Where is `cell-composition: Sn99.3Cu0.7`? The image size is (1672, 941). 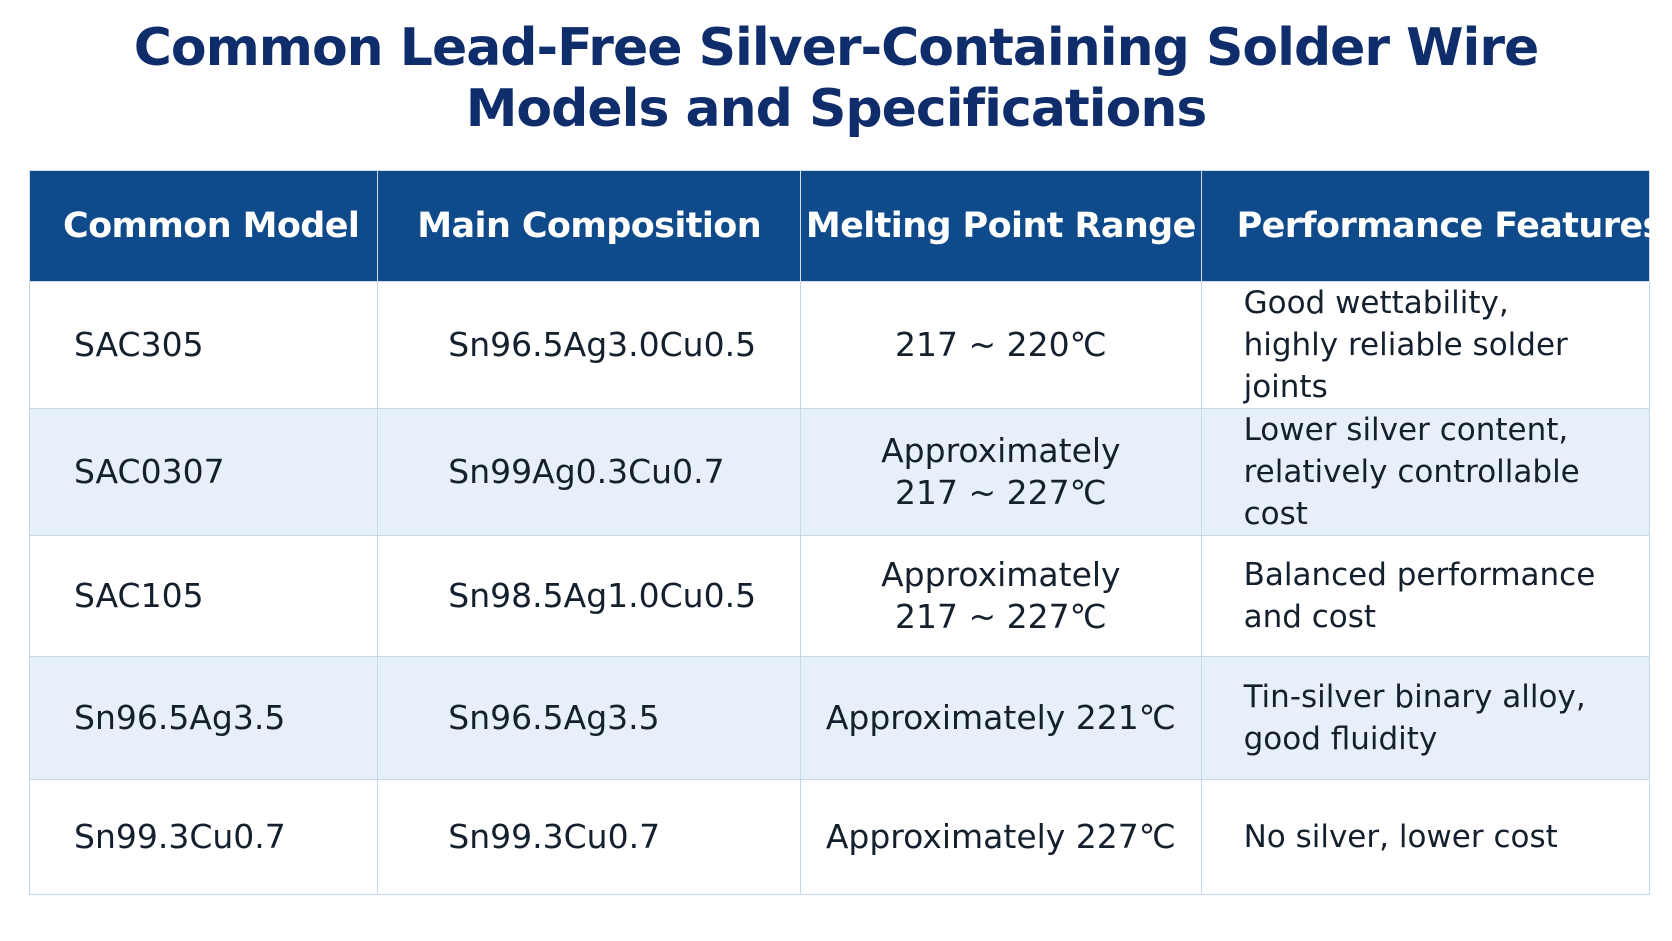 cell-composition: Sn99.3Cu0.7 is located at coordinates (589, 837).